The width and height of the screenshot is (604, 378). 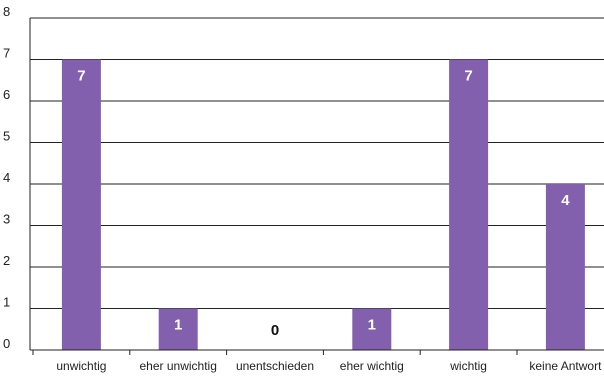 I want to click on y-tick-label: 2, so click(x=6, y=260).